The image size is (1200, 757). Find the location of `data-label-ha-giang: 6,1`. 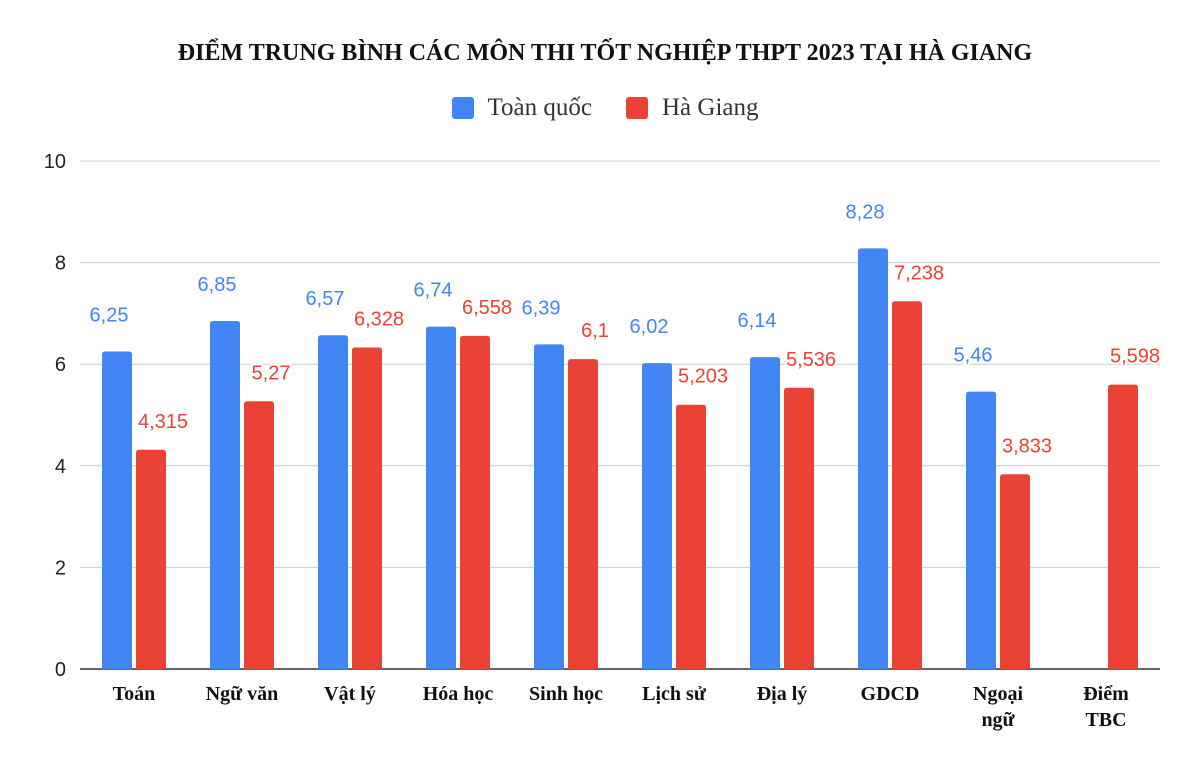

data-label-ha-giang: 6,1 is located at coordinates (595, 331).